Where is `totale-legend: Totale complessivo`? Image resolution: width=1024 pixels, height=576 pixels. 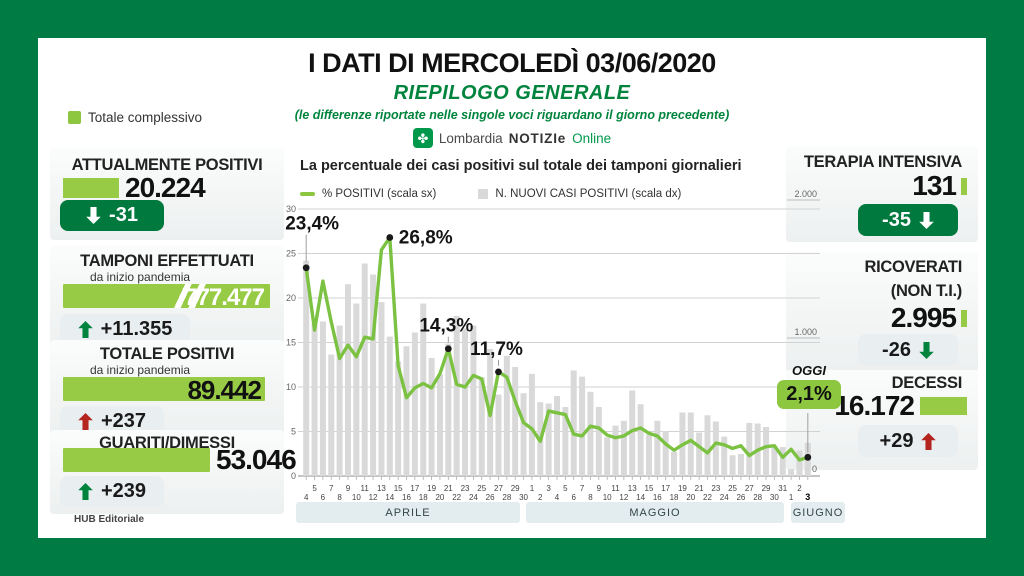
totale-legend: Totale complessivo is located at coordinates (135, 117).